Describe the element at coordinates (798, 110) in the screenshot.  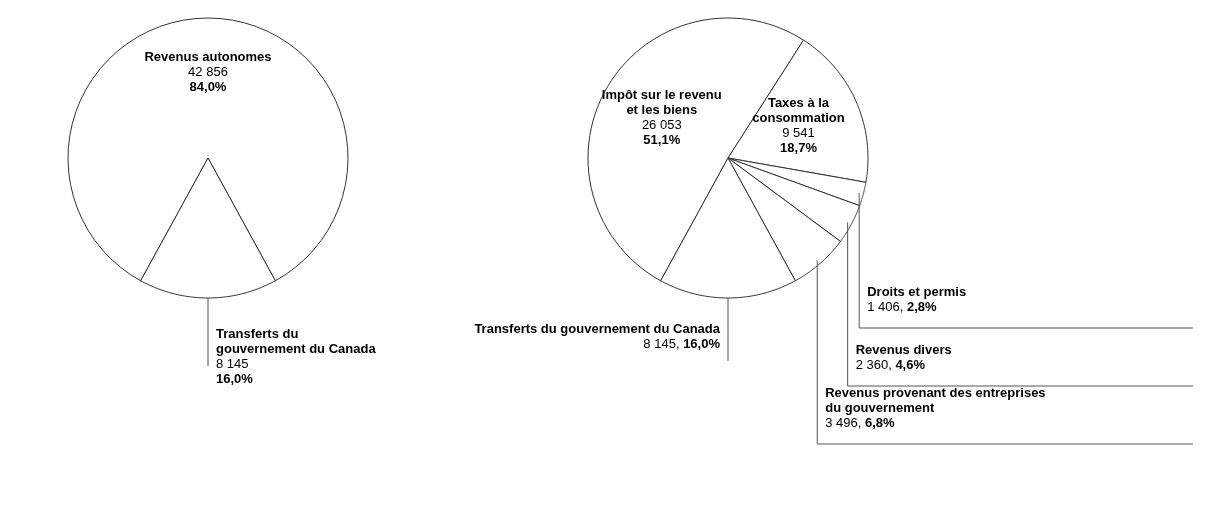
I see `slice-label: Taxes à la consommation` at that location.